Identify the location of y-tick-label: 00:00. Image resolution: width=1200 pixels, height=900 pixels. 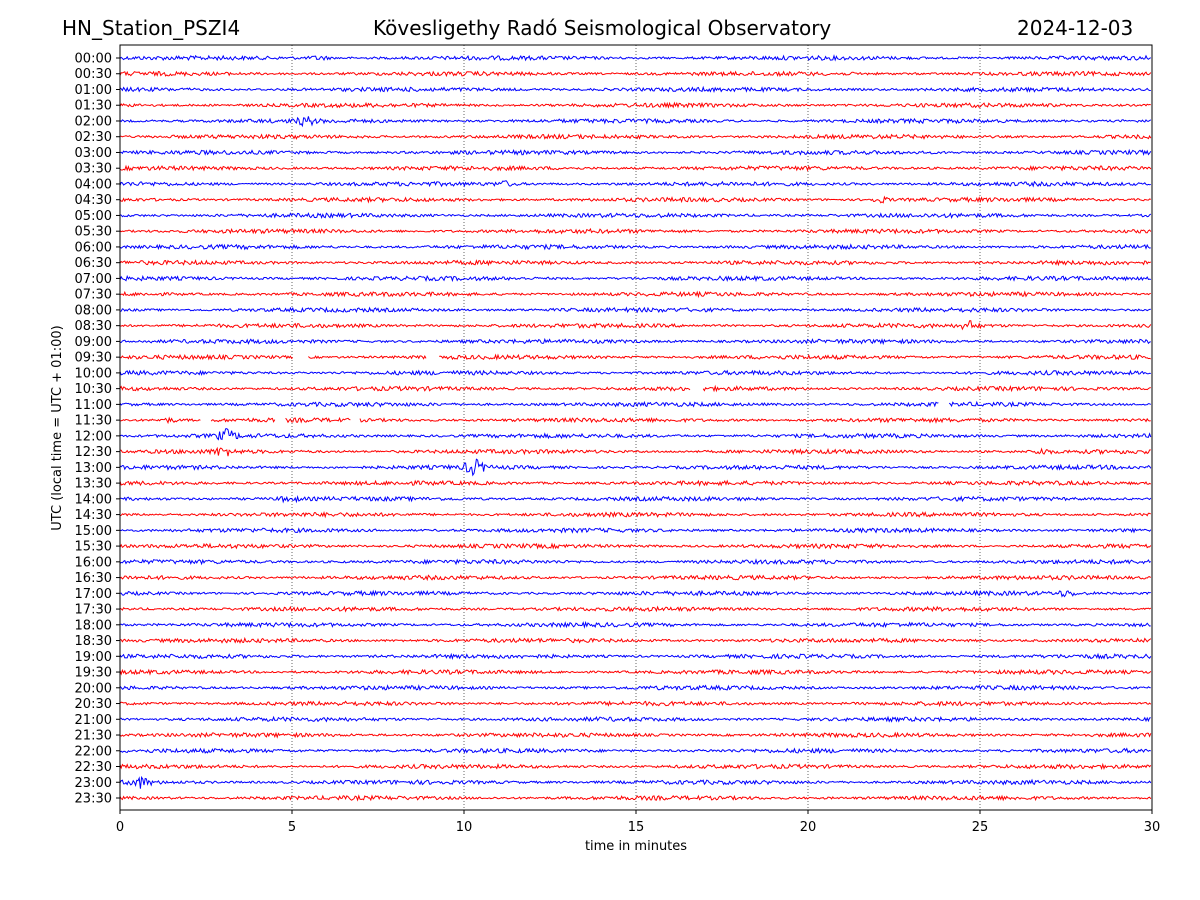
(93, 59).